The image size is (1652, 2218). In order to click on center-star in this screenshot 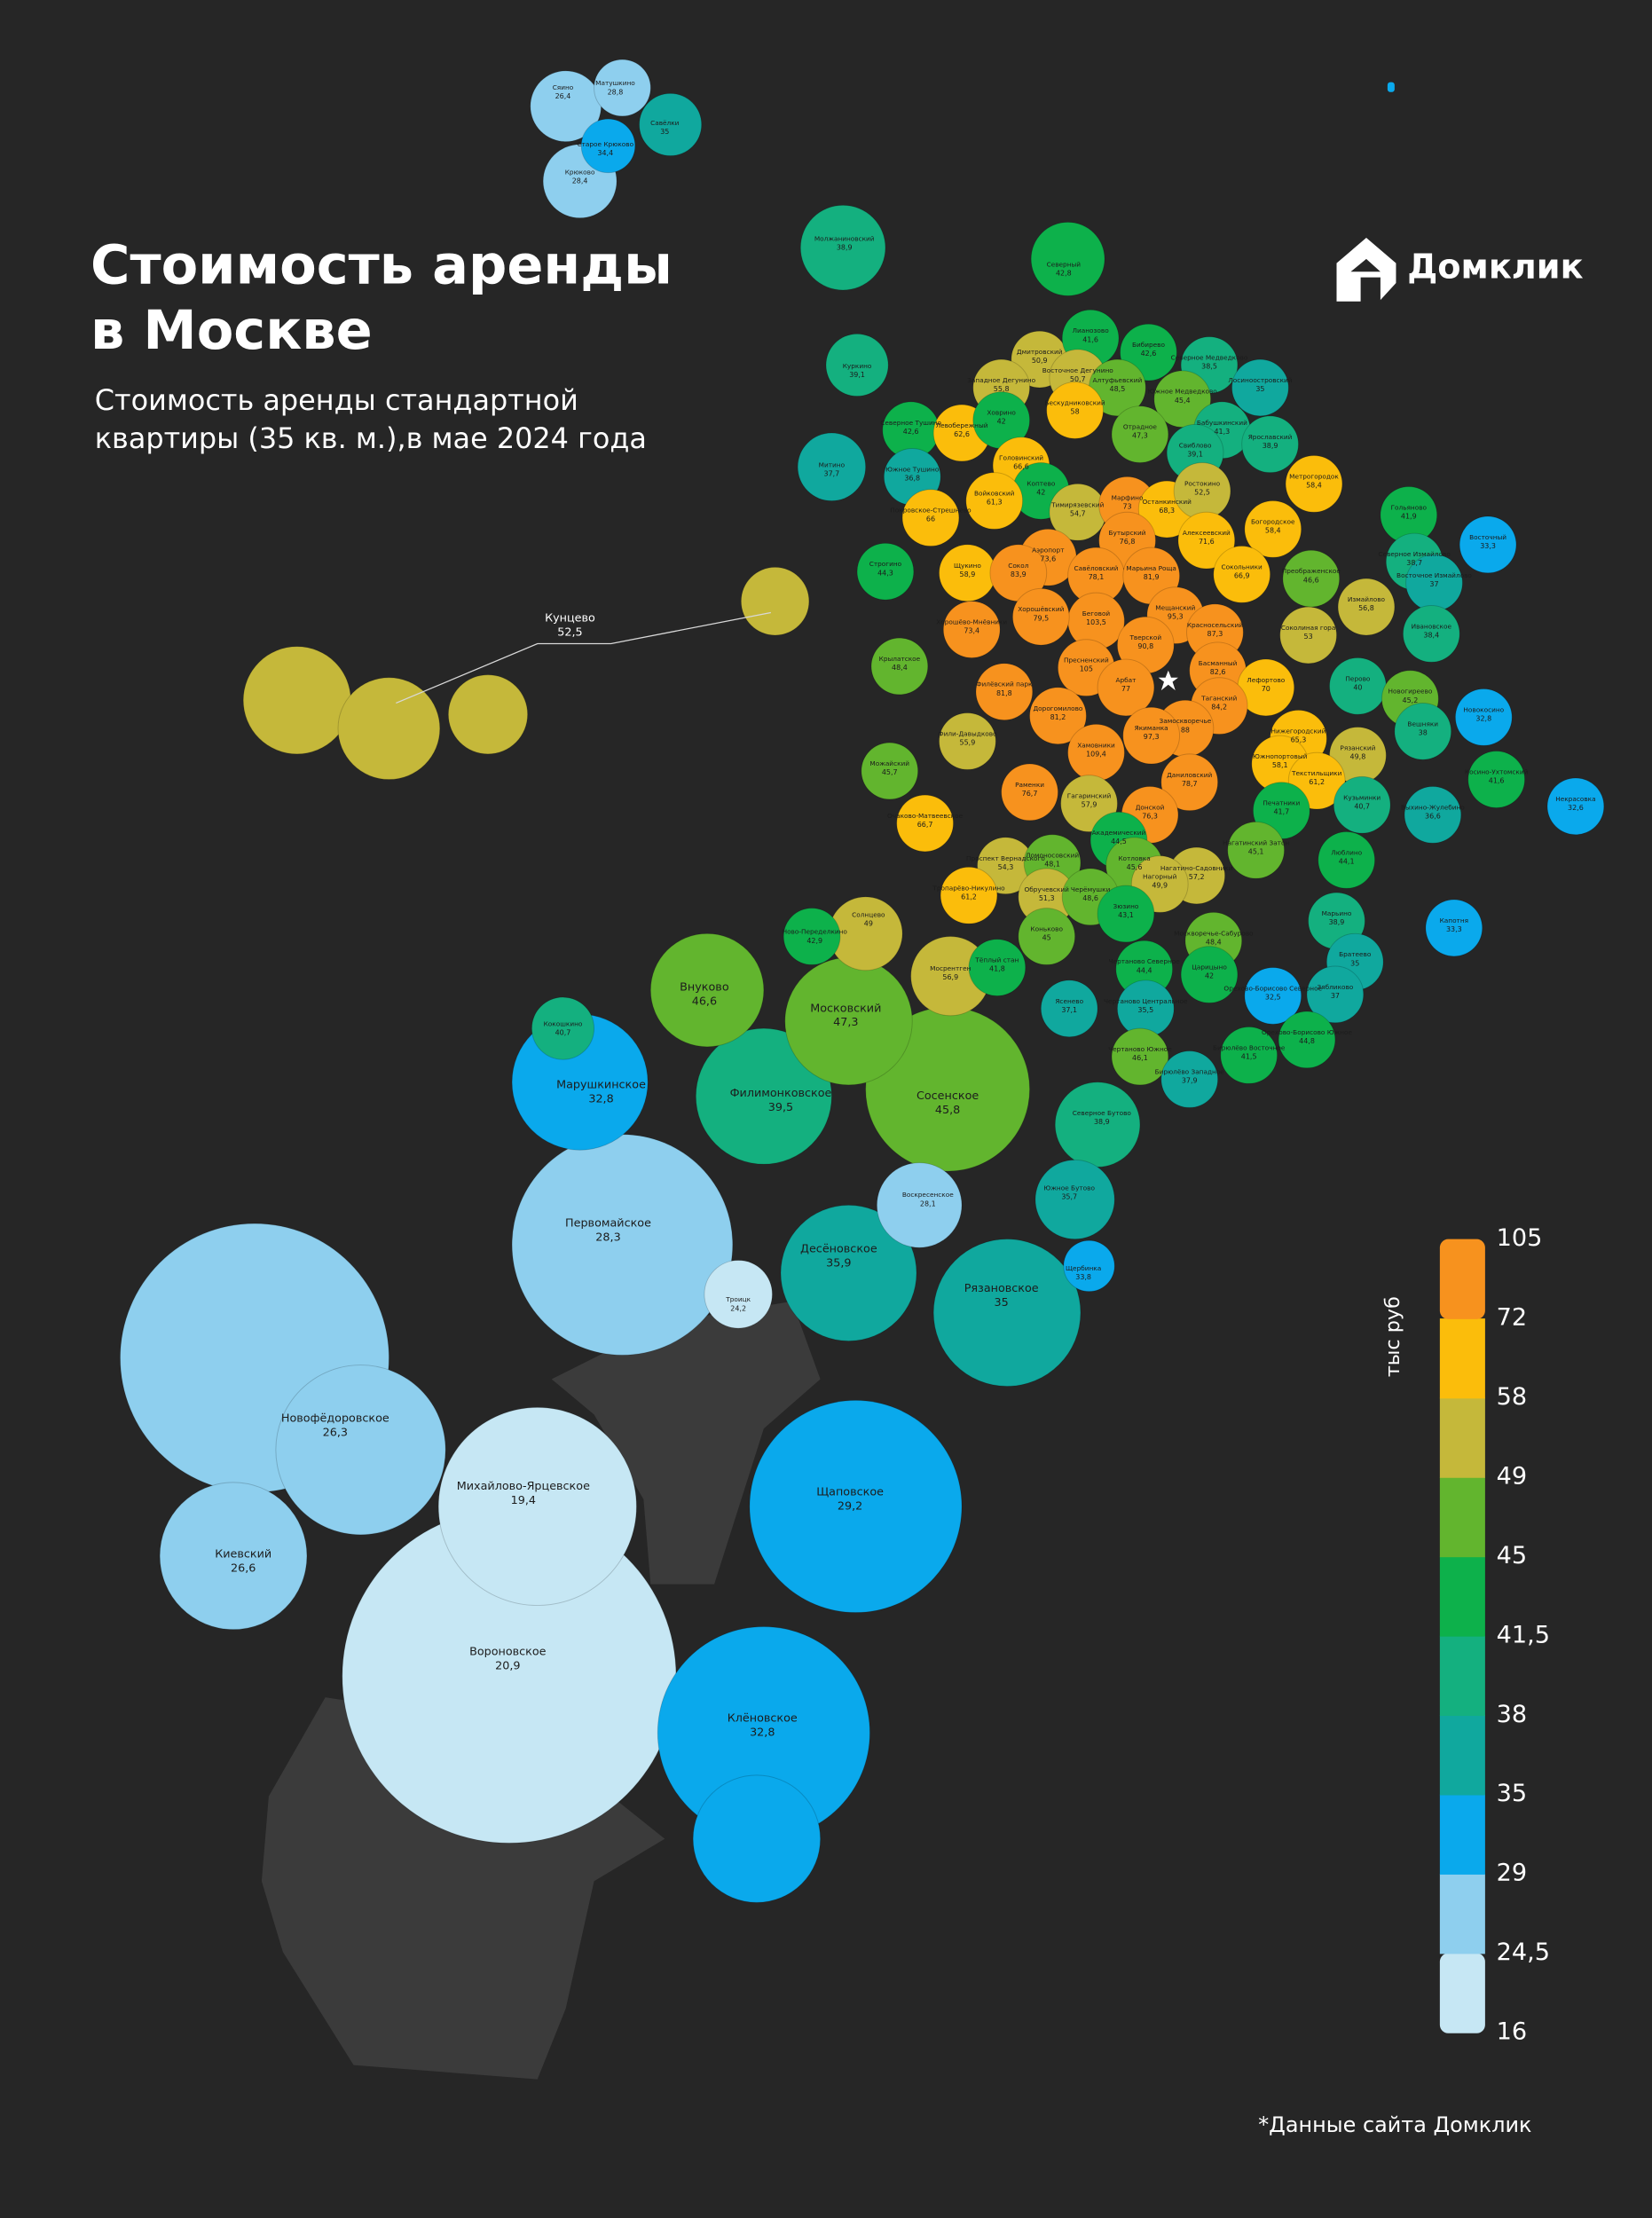, I will do `click(1168, 680)`.